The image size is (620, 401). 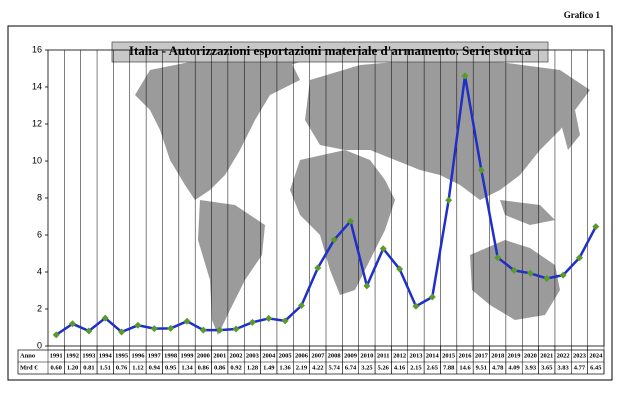 I want to click on year-label: 2003, so click(x=253, y=355).